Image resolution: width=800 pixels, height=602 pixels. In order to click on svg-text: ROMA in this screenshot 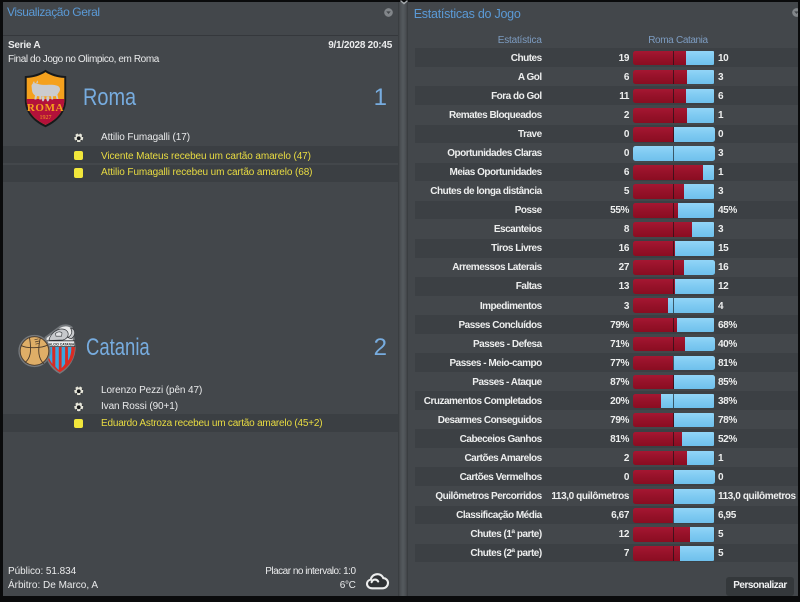, I will do `click(45, 108)`.